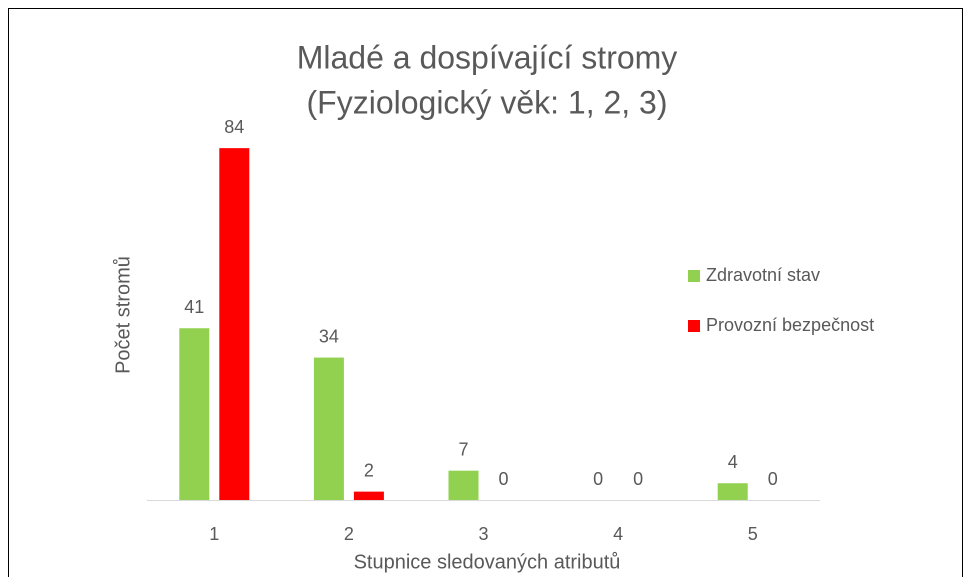 The width and height of the screenshot is (971, 577). Describe the element at coordinates (214, 534) in the screenshot. I see `x-tick-label: 1` at that location.